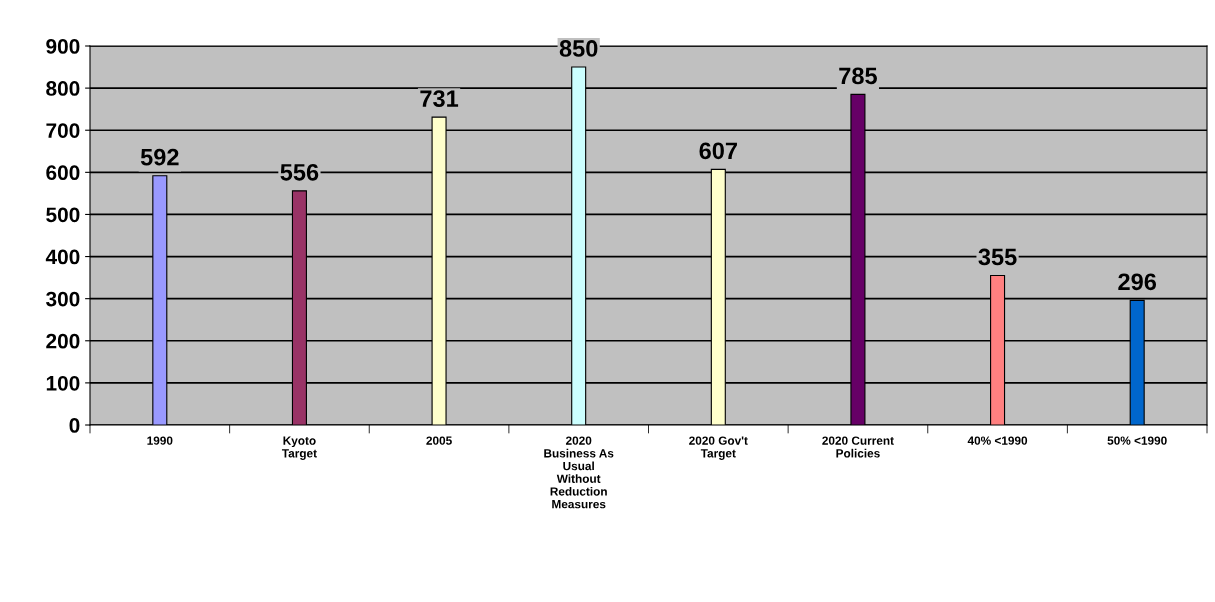 The height and width of the screenshot is (602, 1215). Describe the element at coordinates (578, 48) in the screenshot. I see `data-label: 850` at that location.